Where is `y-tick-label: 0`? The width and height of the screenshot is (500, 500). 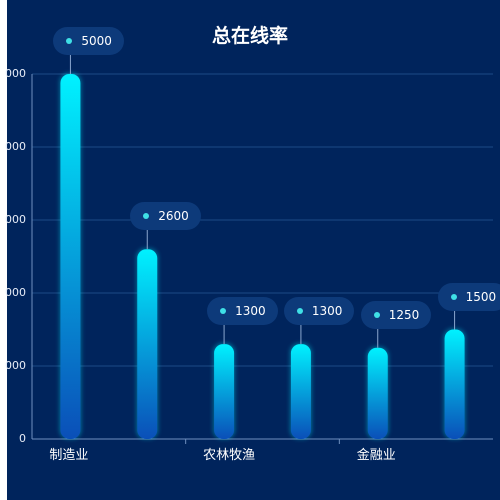
y-tick-label: 0 is located at coordinates (22, 438).